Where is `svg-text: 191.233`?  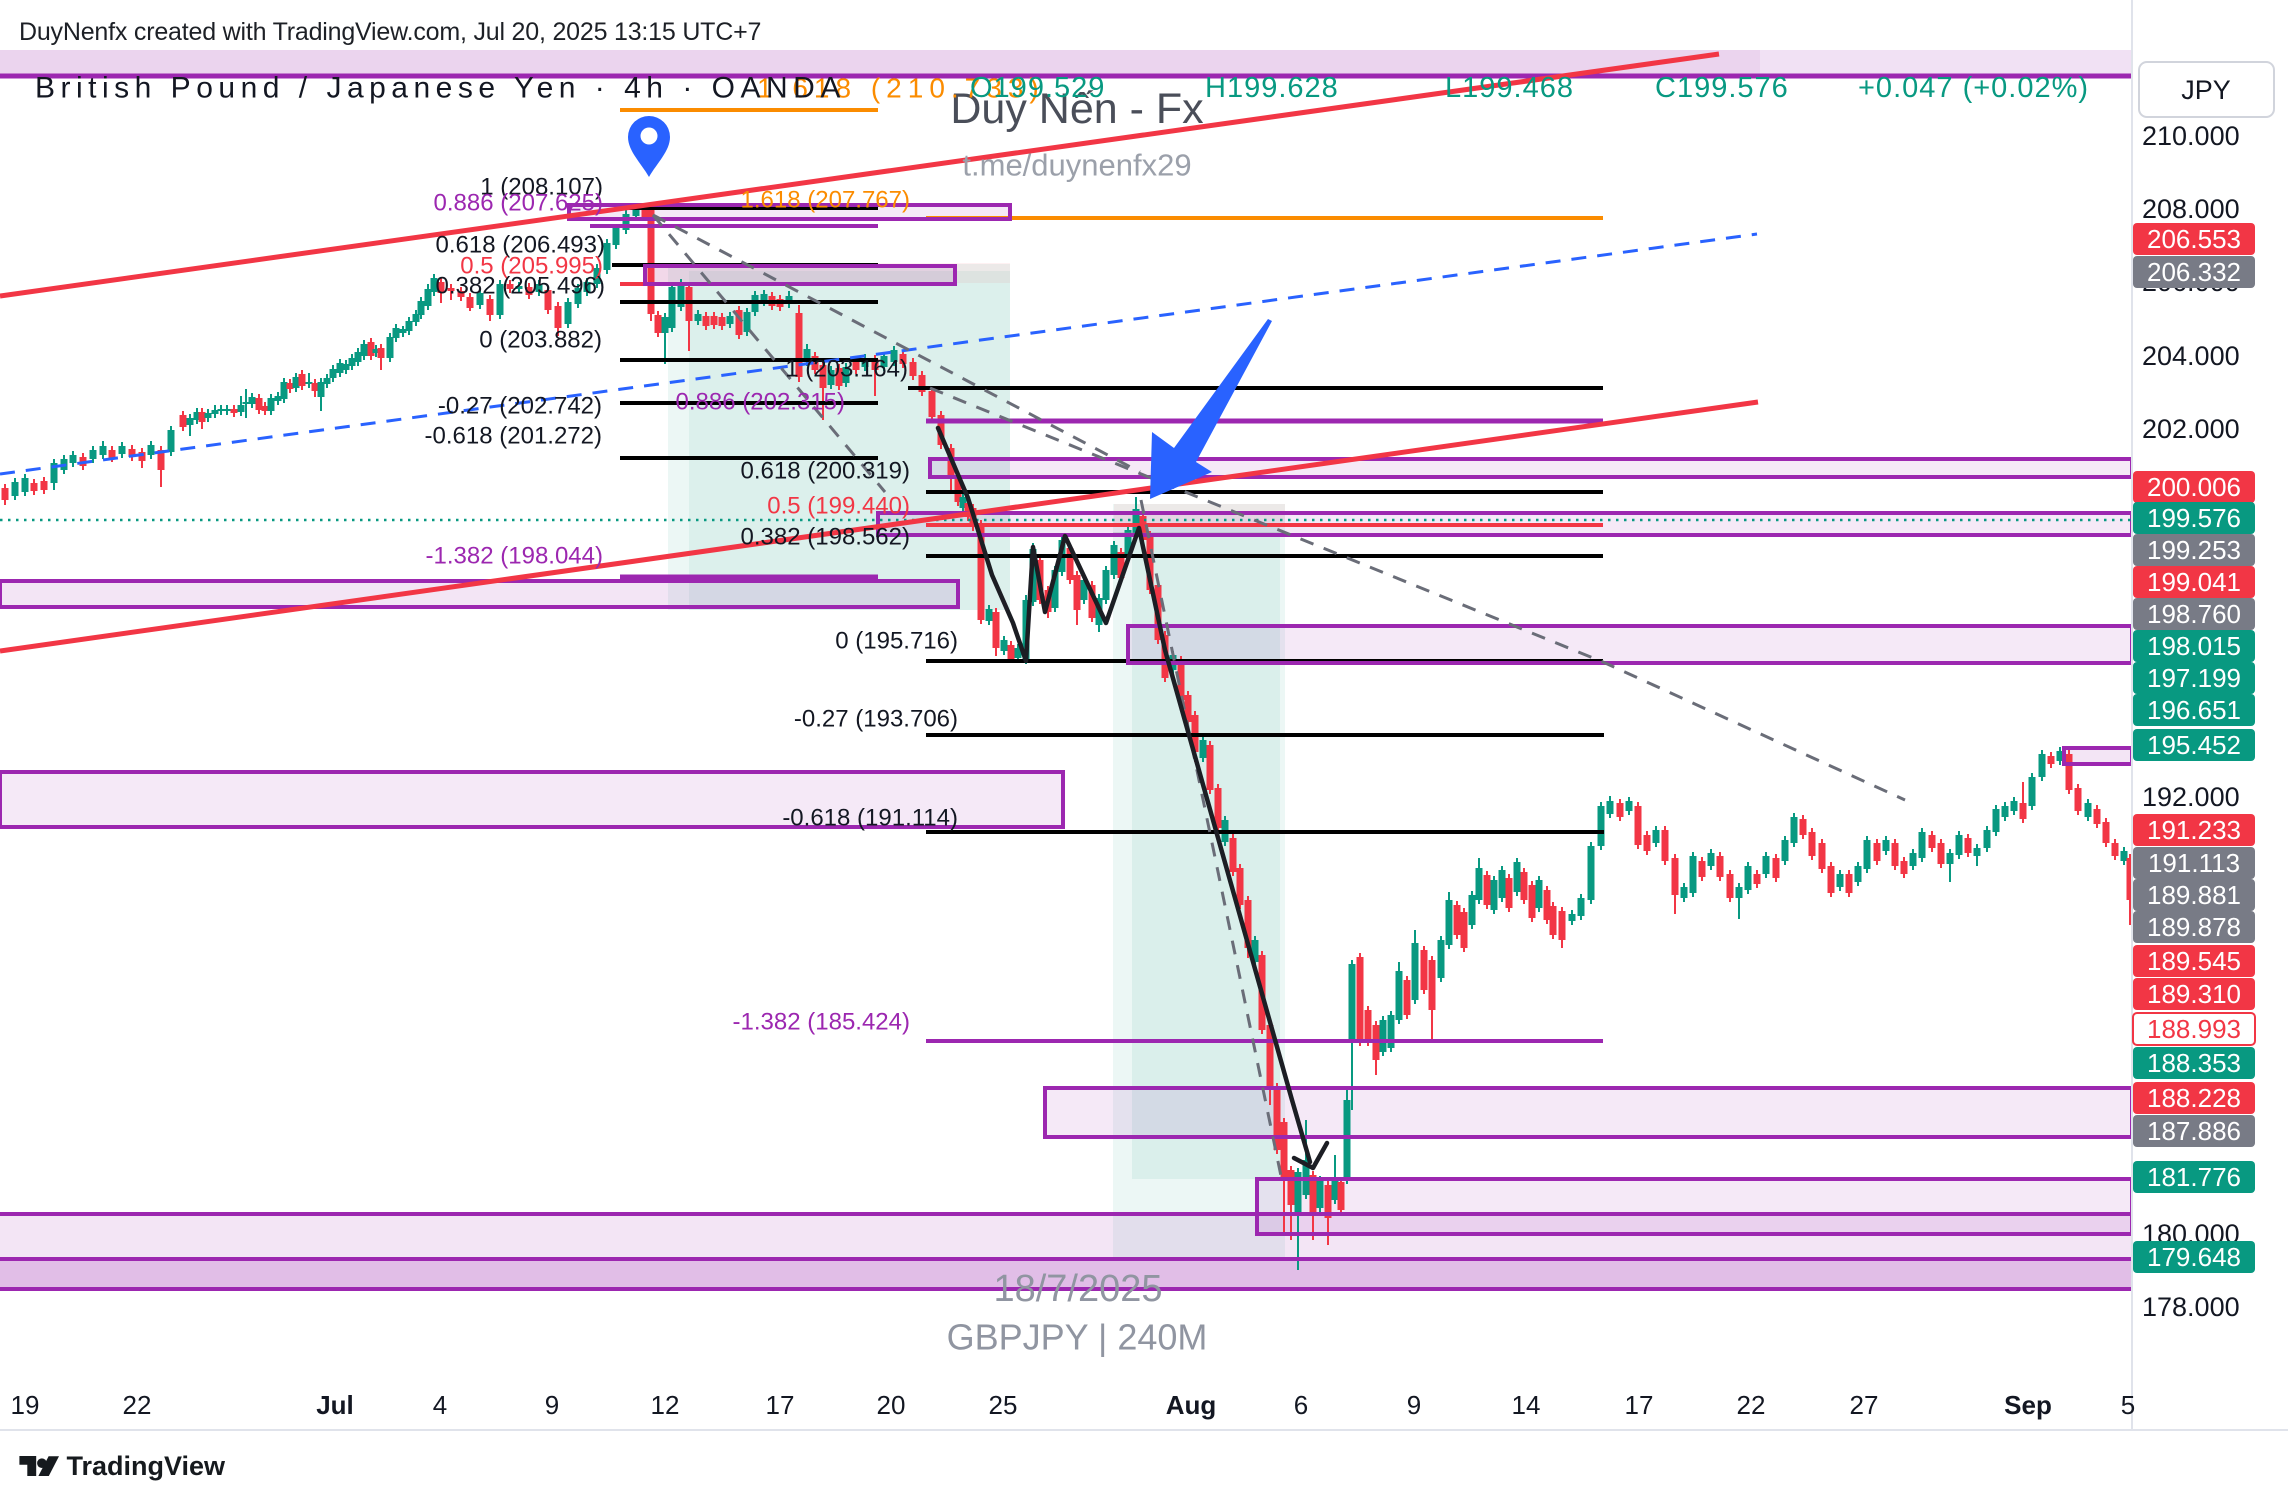 svg-text: 191.233 is located at coordinates (2194, 830).